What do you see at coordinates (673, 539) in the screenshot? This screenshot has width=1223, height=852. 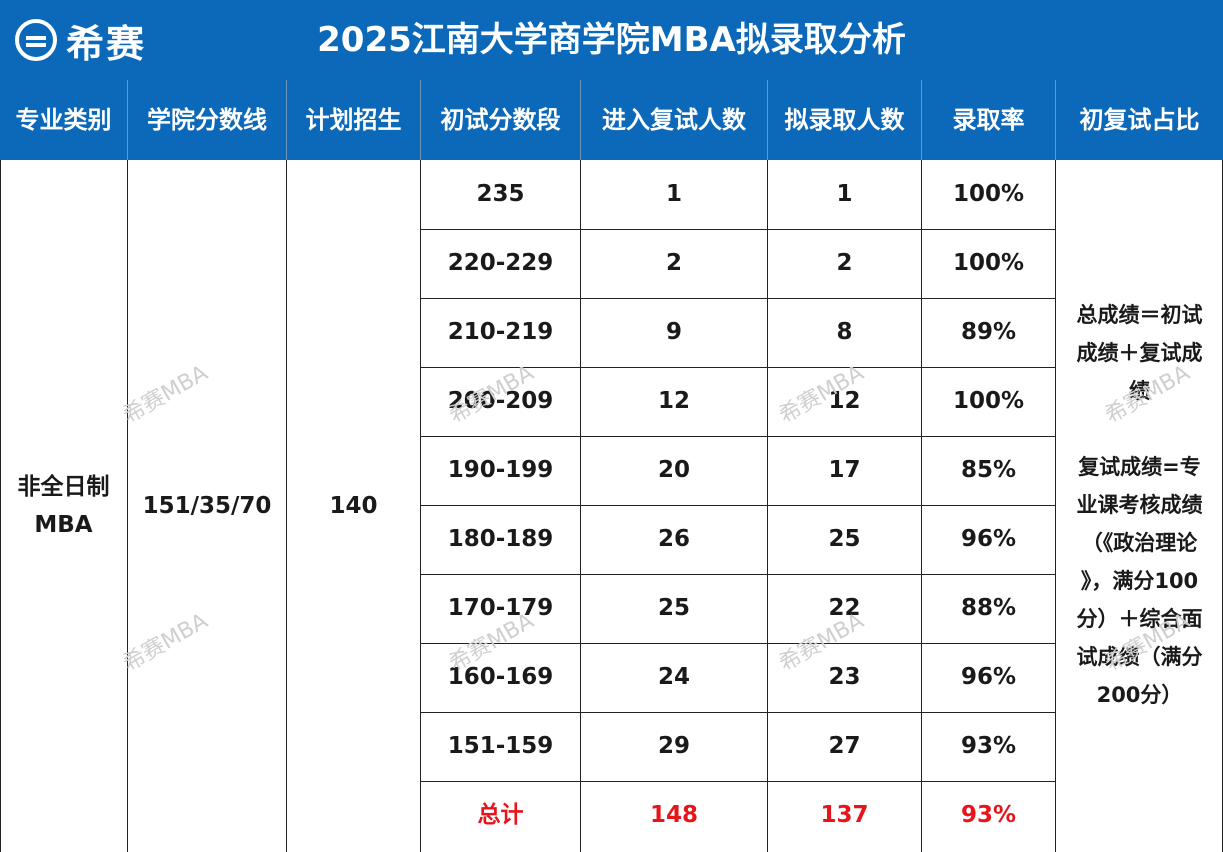 I see `retest-count-cell: 26` at bounding box center [673, 539].